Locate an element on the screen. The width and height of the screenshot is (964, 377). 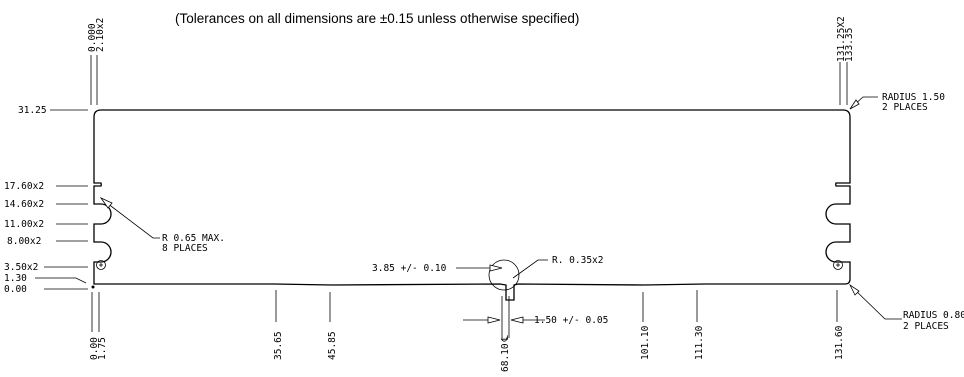
dim-left-1100: 11.00x2 is located at coordinates (24, 224).